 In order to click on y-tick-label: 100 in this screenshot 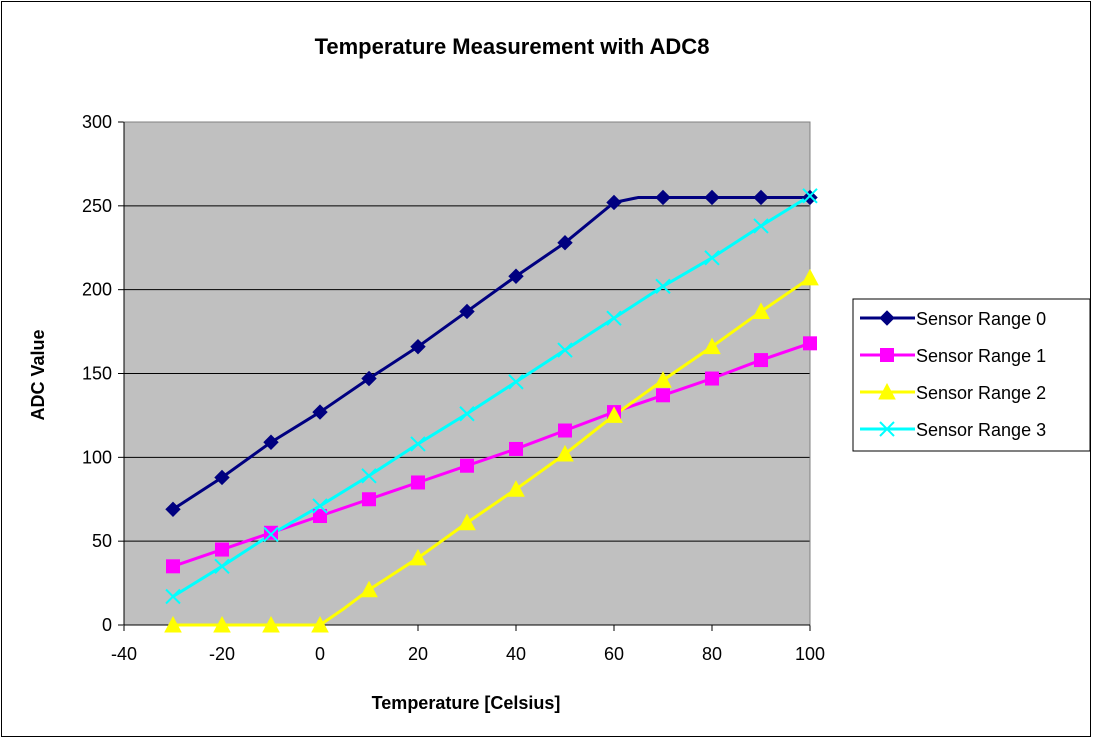, I will do `click(97, 457)`.